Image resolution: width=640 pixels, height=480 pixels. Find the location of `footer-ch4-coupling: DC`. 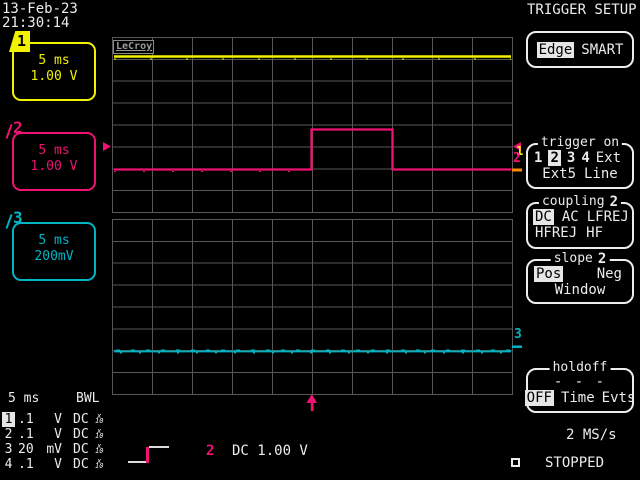

footer-ch4-coupling: DC is located at coordinates (81, 464).